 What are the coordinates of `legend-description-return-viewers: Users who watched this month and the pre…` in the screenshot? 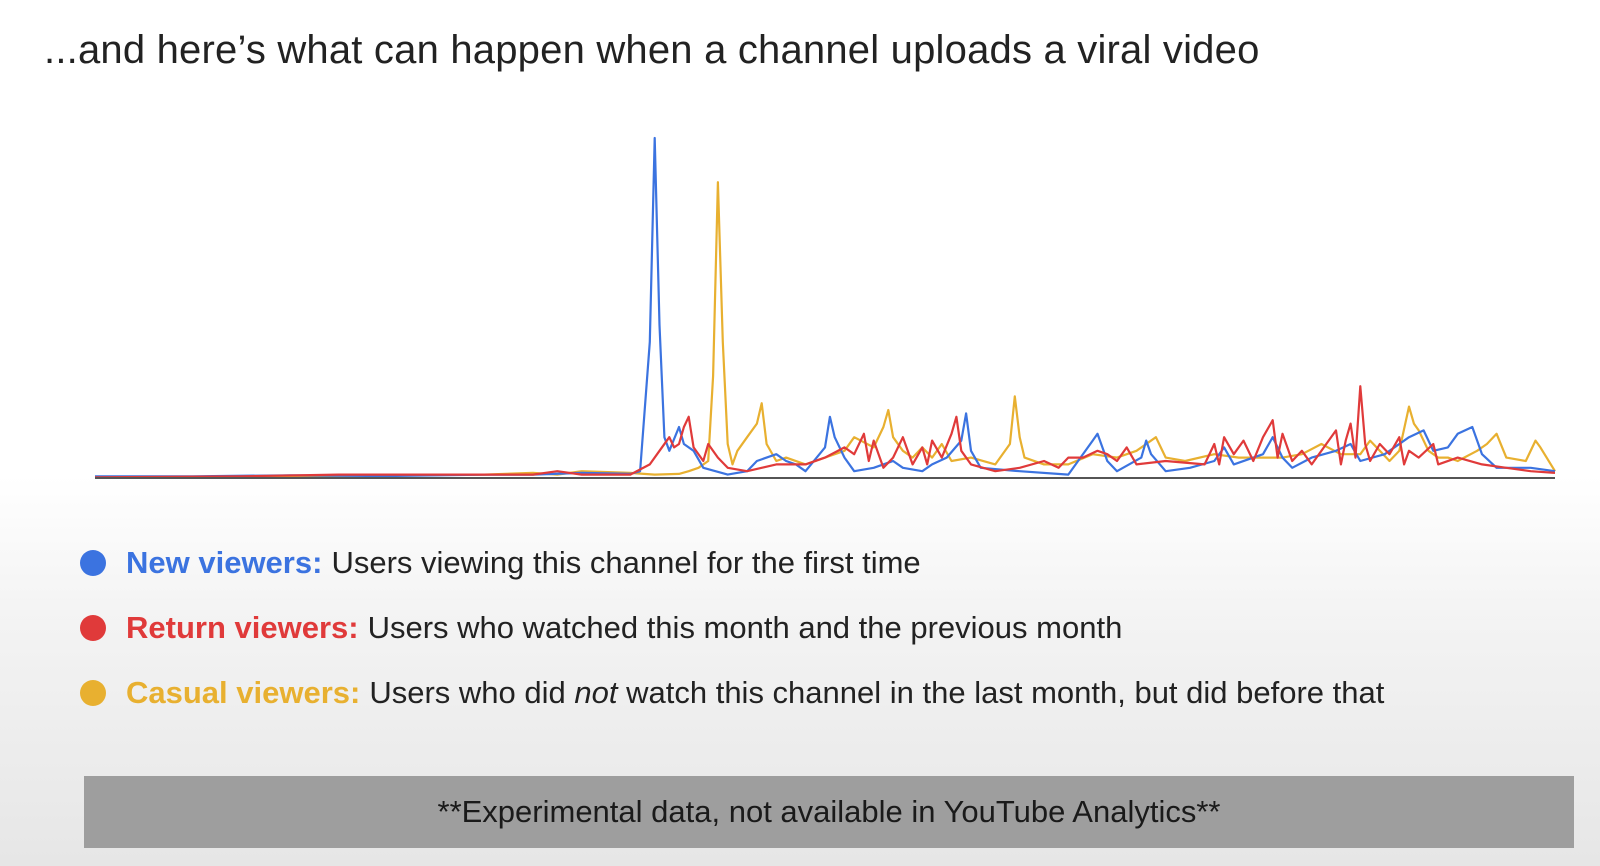 It's located at (745, 627).